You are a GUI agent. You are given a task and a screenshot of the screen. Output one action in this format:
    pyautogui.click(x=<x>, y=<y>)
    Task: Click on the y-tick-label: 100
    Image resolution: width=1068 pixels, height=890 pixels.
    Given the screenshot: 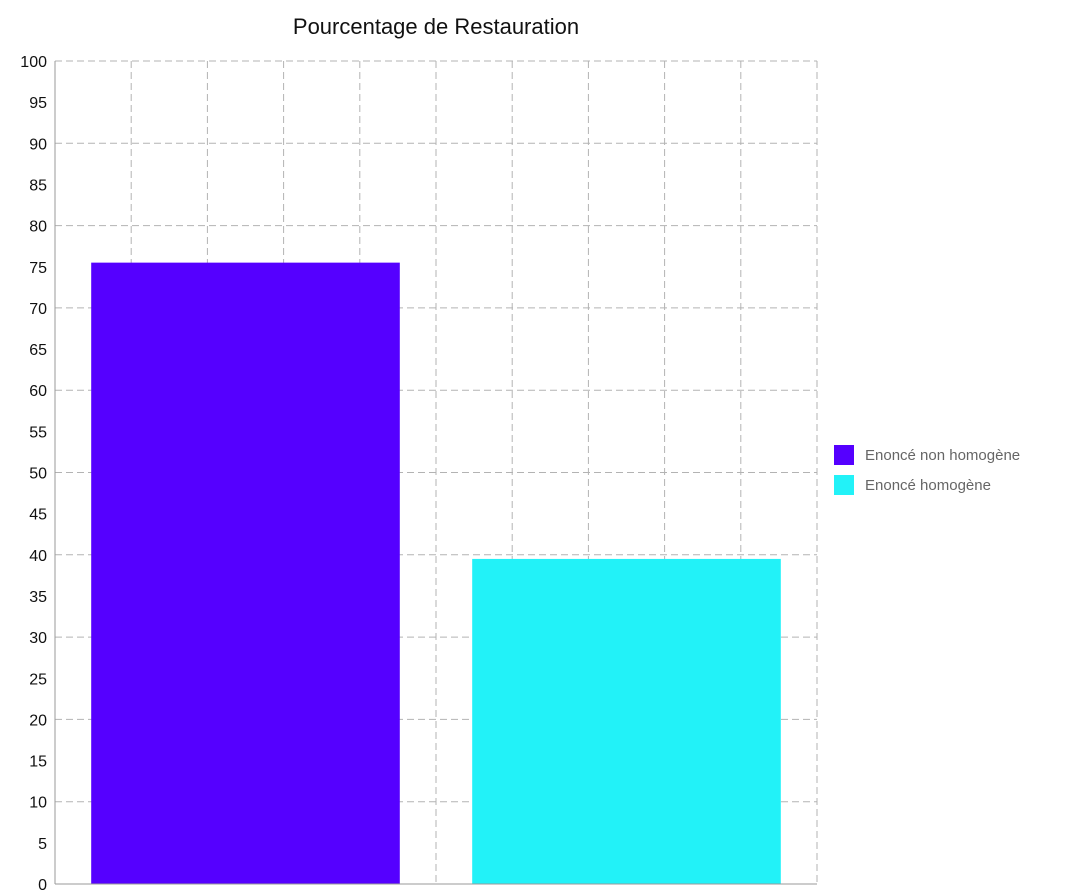 What is the action you would take?
    pyautogui.click(x=33, y=62)
    